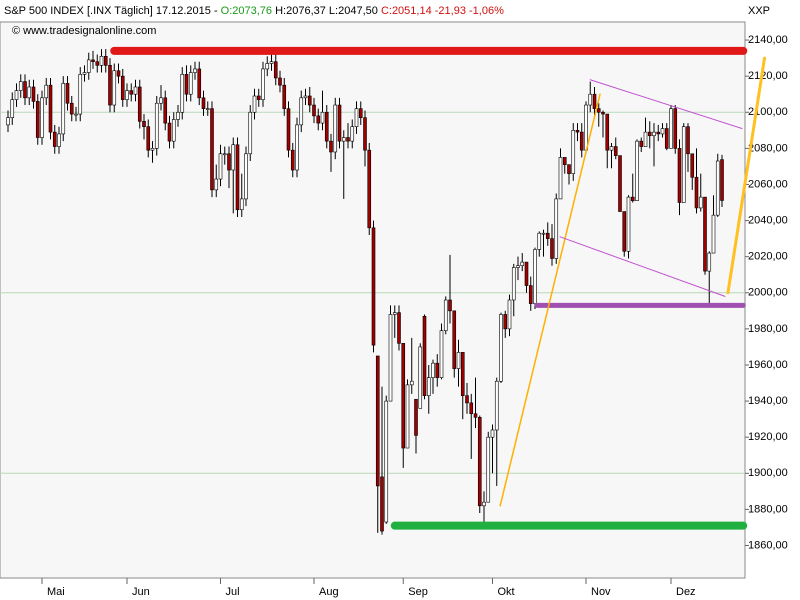 Image resolution: width=800 pixels, height=600 pixels. What do you see at coordinates (768, 437) in the screenshot?
I see `y-tick-label: 1920,00` at bounding box center [768, 437].